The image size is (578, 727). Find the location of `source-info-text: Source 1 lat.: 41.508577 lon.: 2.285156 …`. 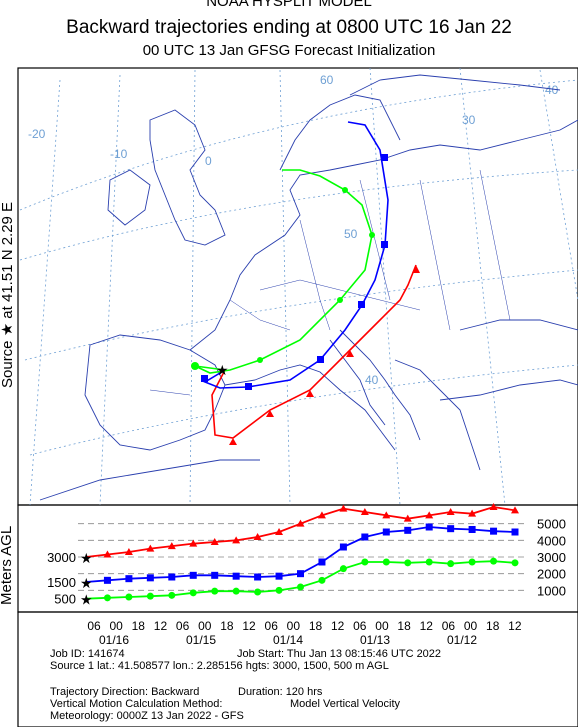

source-info-text: Source 1 lat.: 41.508577 lon.: 2.285156 … is located at coordinates (219, 666).